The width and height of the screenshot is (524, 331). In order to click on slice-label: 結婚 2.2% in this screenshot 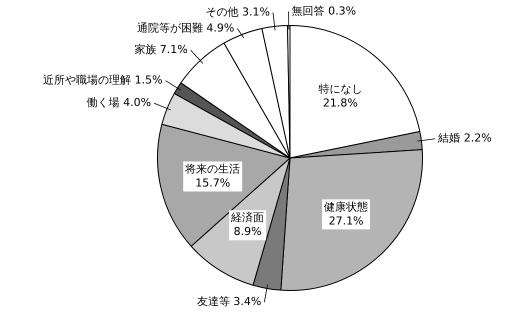, I will do `click(464, 138)`.